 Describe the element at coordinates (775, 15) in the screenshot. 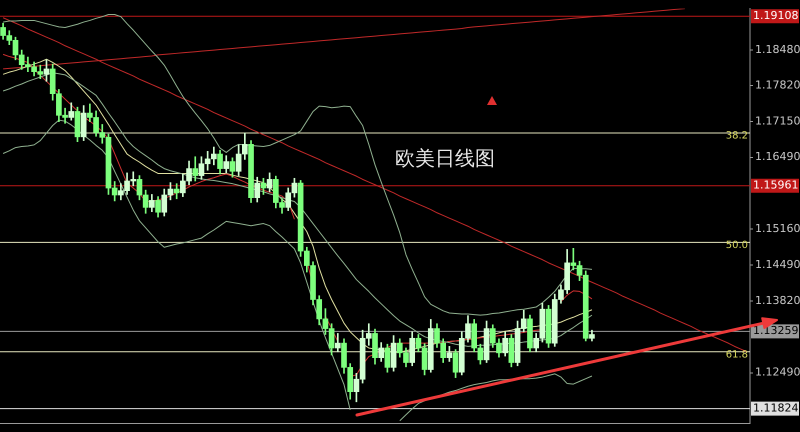

I see `ref-line-label: 1.19108` at that location.